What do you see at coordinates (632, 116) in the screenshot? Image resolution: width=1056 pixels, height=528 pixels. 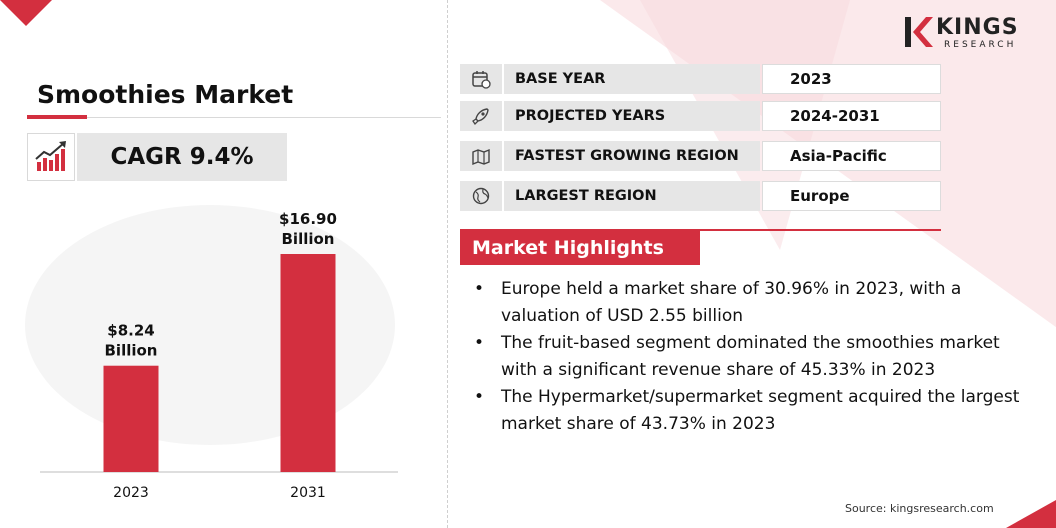 I see `info-label: PROJECTED YEARS` at bounding box center [632, 116].